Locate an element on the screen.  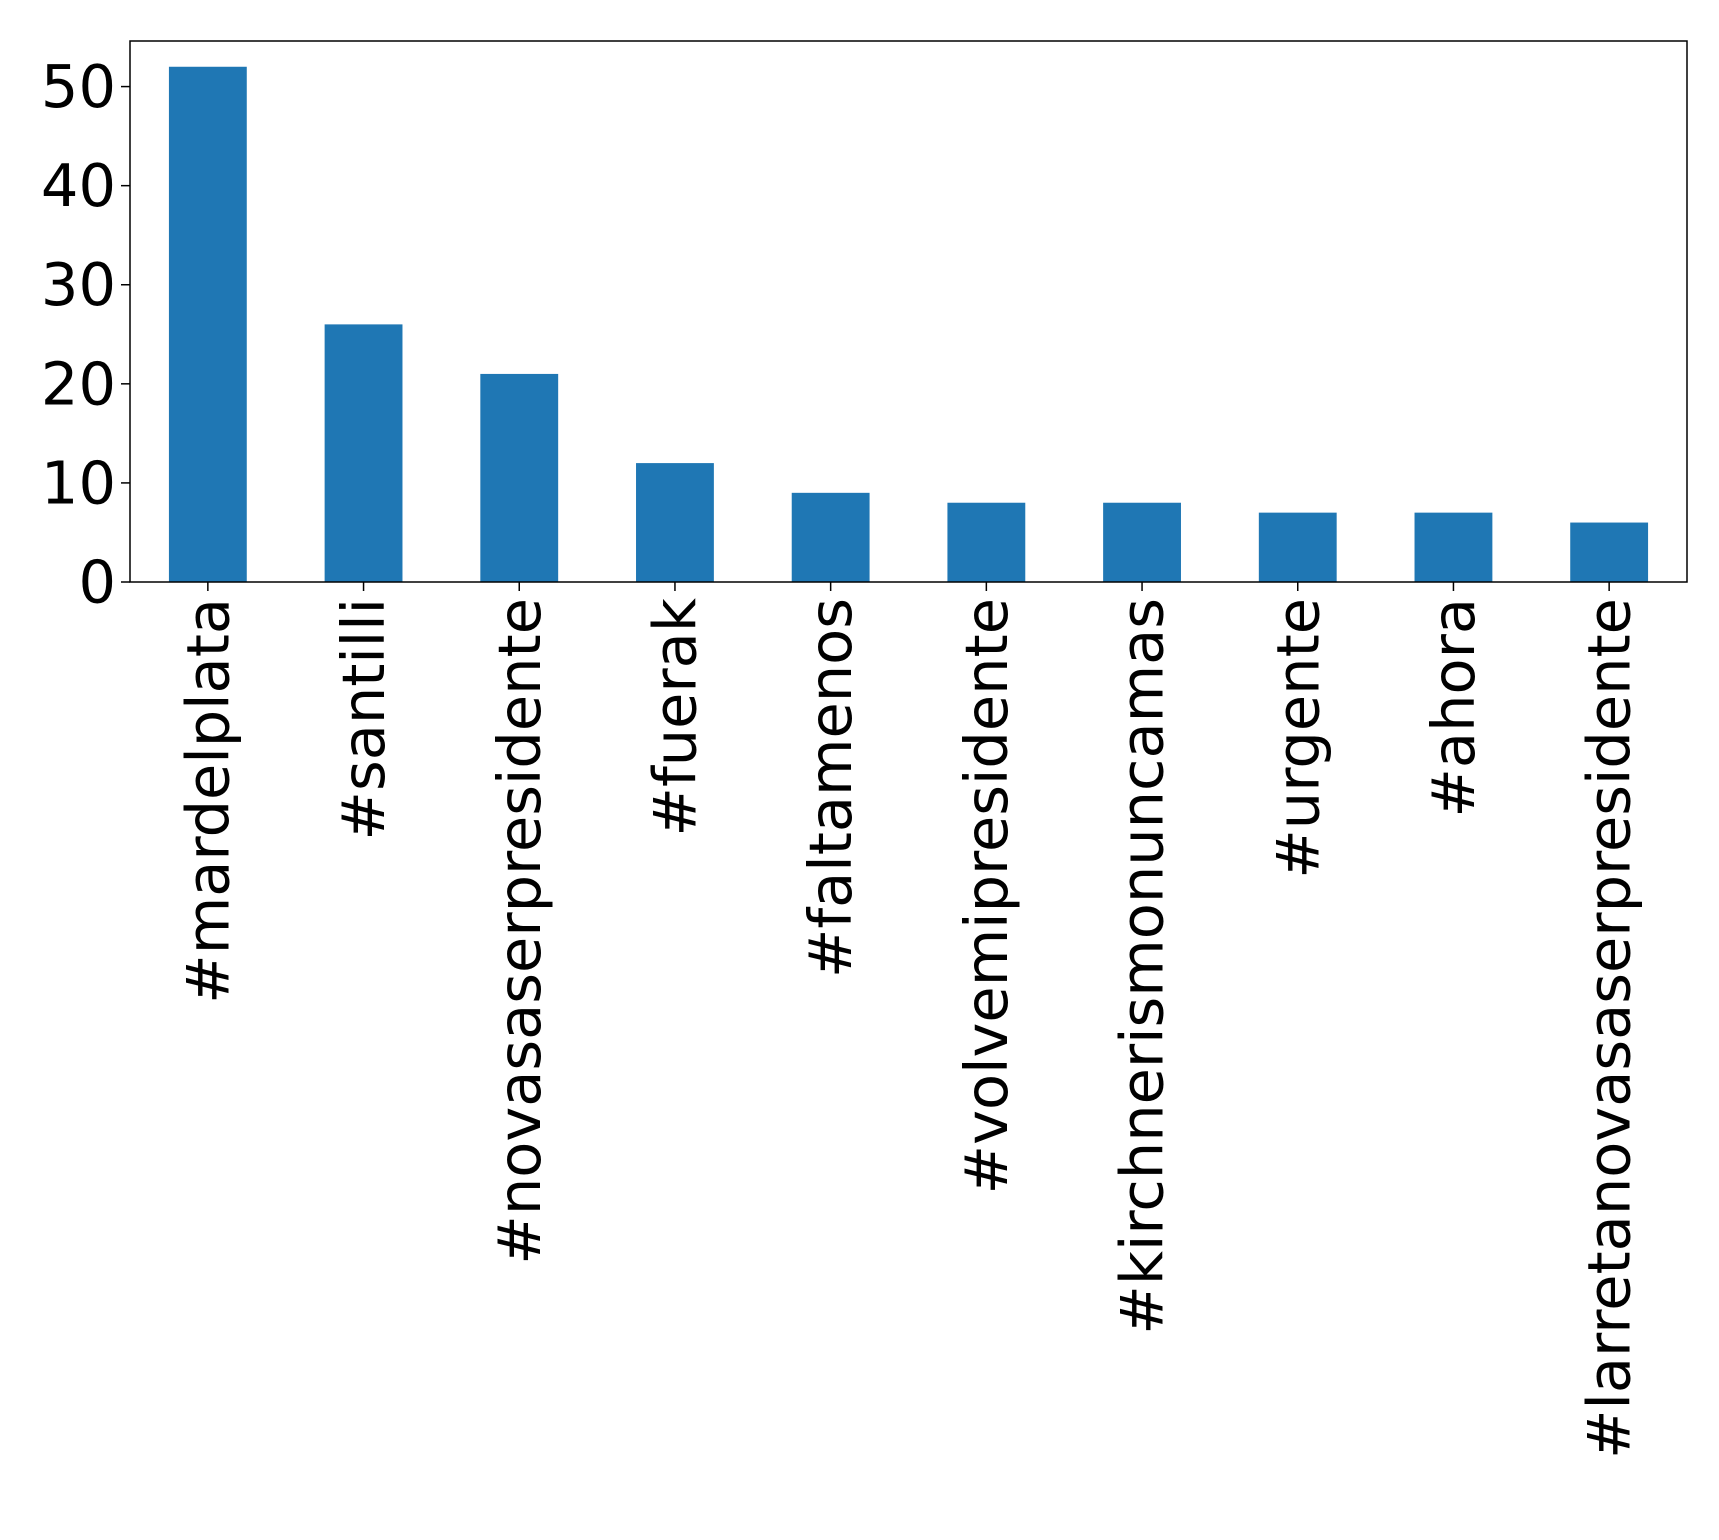
x-tick-label-6: #kirchnerismonuncamas is located at coordinates (1142, 966).